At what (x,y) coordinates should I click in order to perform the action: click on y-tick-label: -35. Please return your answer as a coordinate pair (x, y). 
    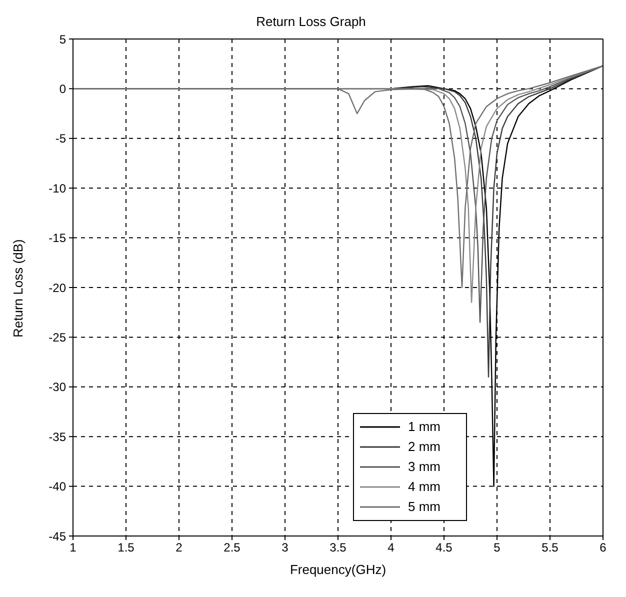
    Looking at the image, I should click on (57, 437).